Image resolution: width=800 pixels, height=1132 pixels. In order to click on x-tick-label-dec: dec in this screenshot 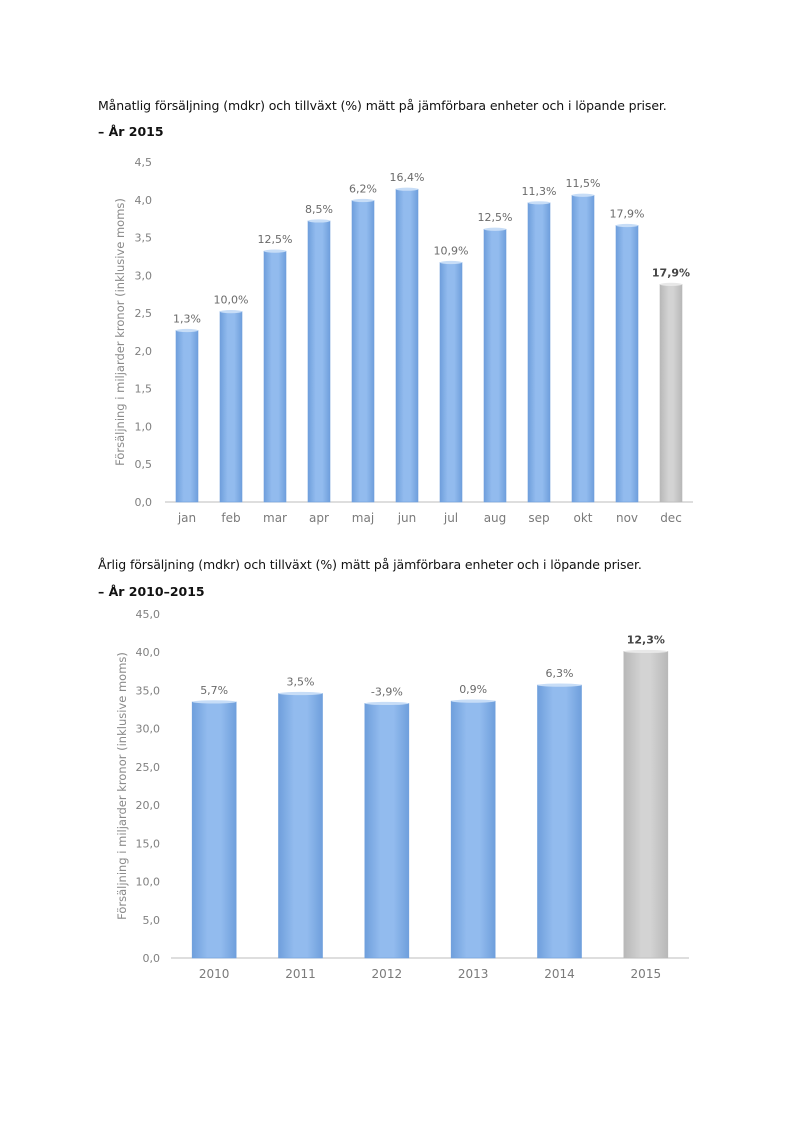, I will do `click(671, 518)`.